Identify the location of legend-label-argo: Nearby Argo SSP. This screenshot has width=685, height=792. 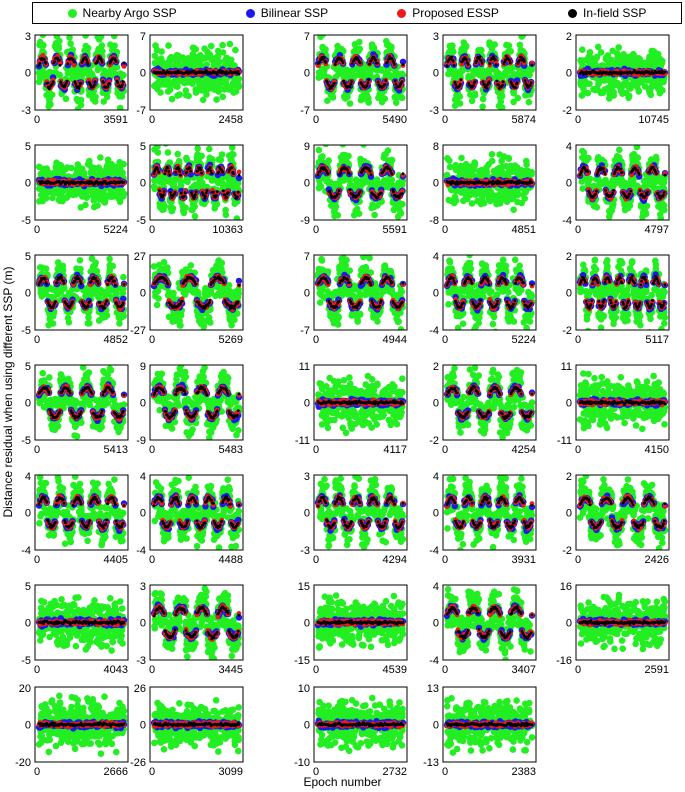
(130, 13).